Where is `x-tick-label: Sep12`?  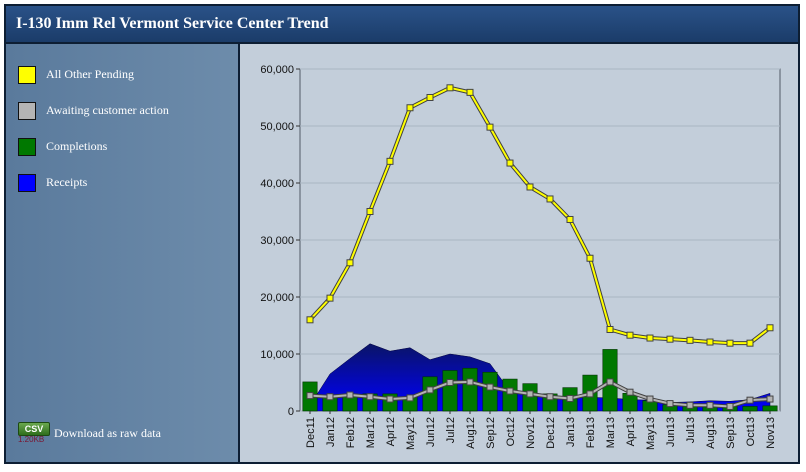 x-tick-label: Sep12 is located at coordinates (491, 433).